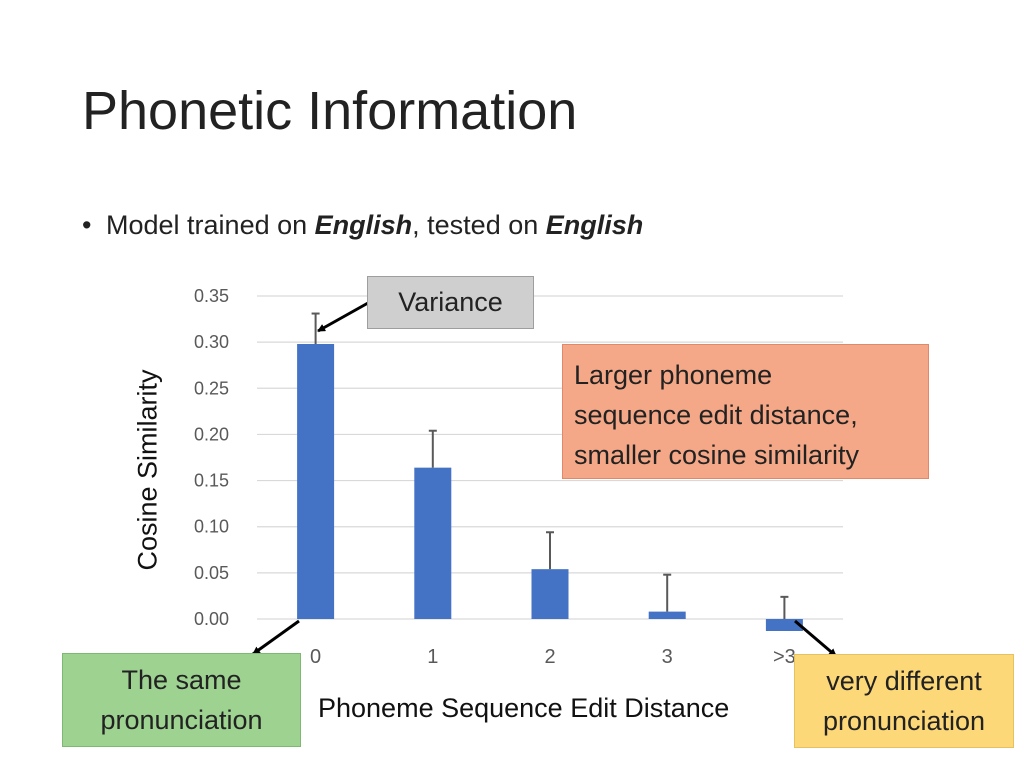 This screenshot has height=768, width=1024. Describe the element at coordinates (432, 657) in the screenshot. I see `x-tick-label: 1` at that location.